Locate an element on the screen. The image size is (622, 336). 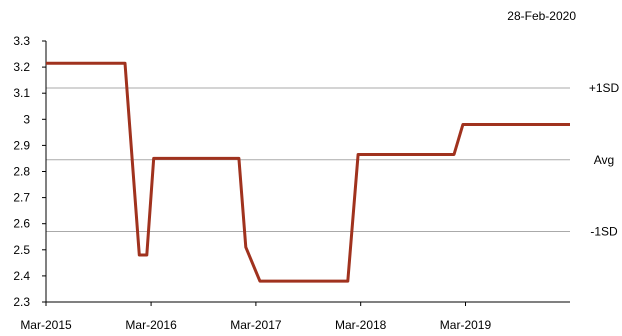
y-tick-label-3: 2.6 is located at coordinates (21, 224).